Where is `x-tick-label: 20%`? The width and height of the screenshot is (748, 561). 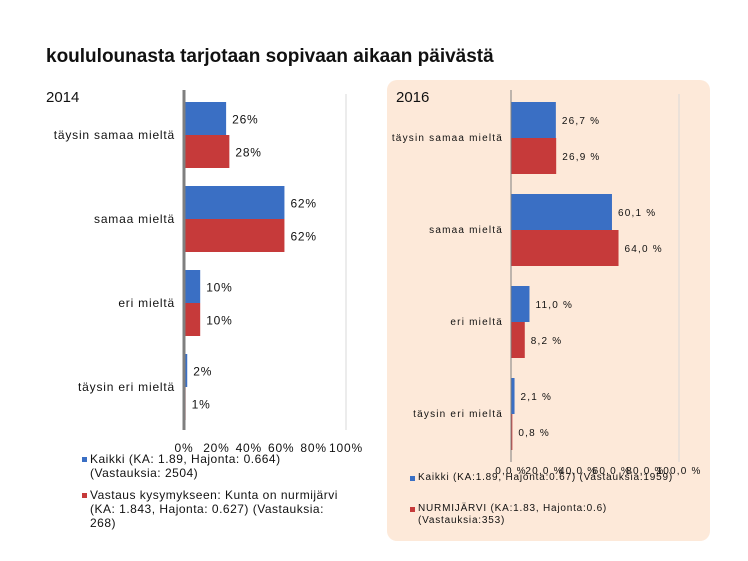 x-tick-label: 20% is located at coordinates (216, 448).